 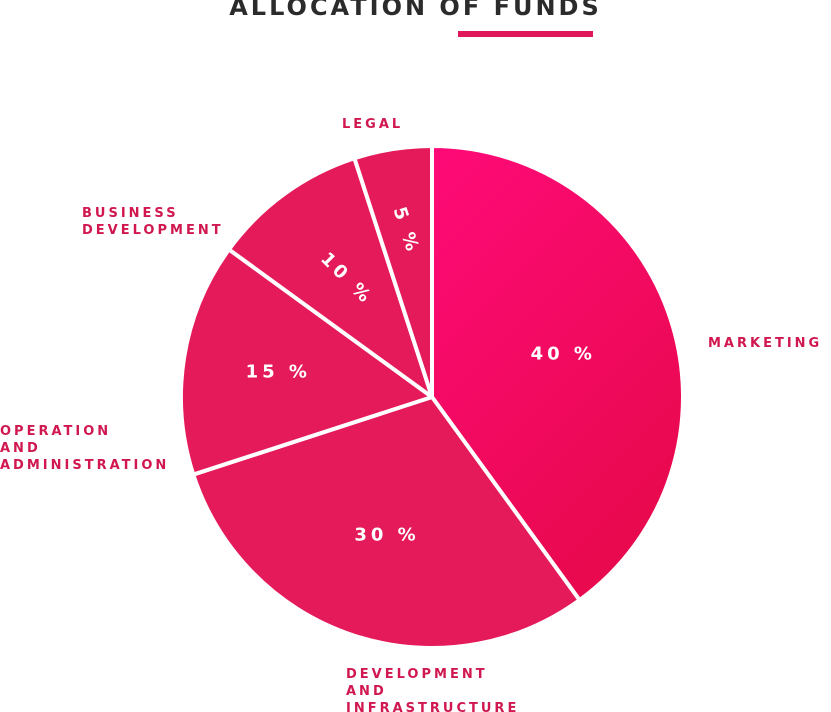 What do you see at coordinates (84, 448) in the screenshot?
I see `slice-category-label: OPERATION AND ADMINISTRATION` at bounding box center [84, 448].